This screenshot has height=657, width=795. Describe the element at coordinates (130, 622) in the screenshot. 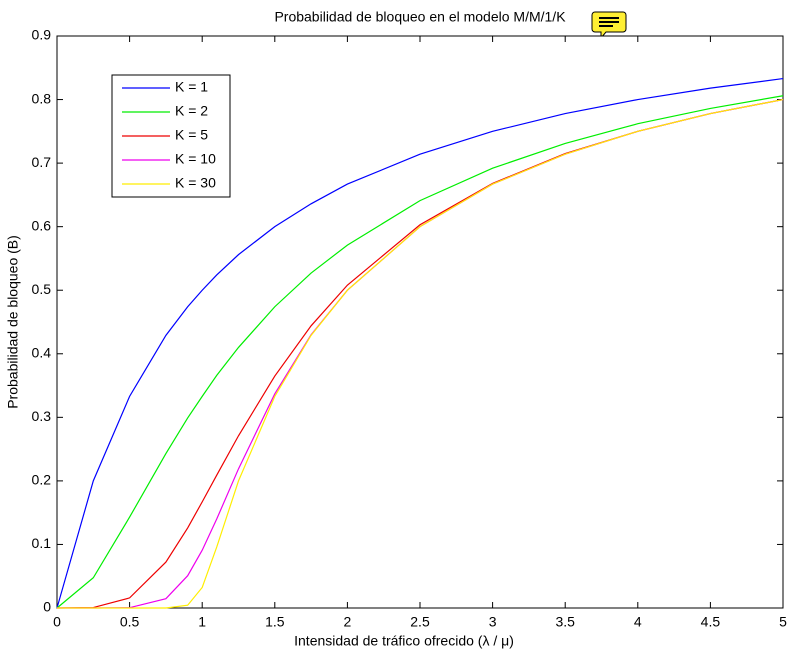

I see `x-tick-label: 0.5` at that location.